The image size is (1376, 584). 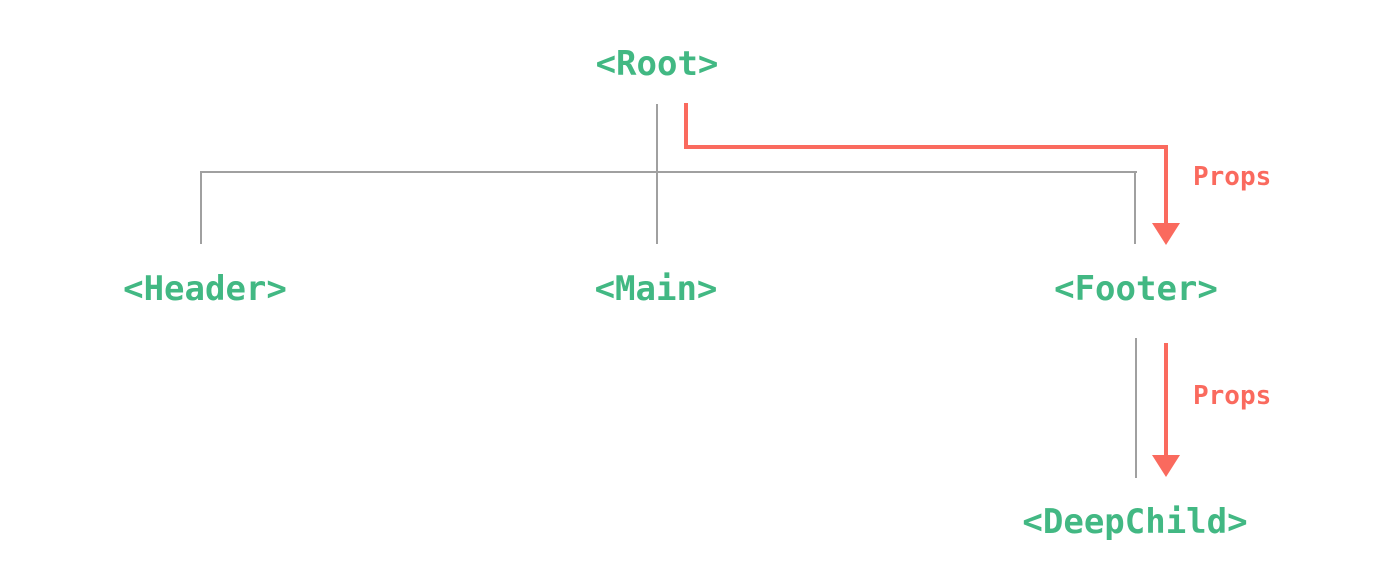 I want to click on arrow-segment-vertical-end, so click(x=1166, y=184).